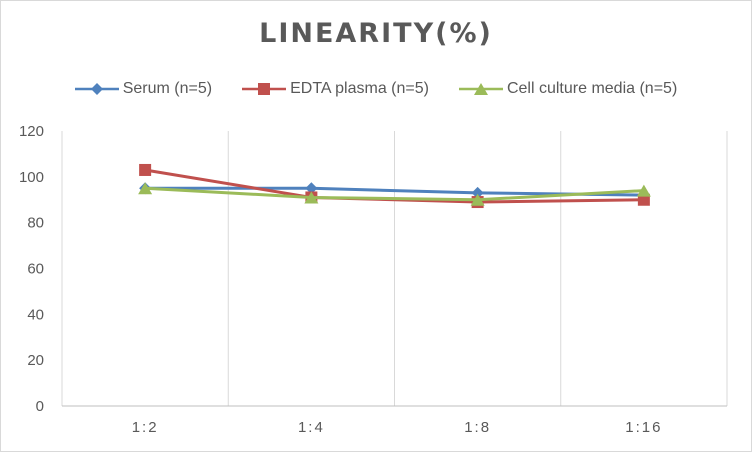  Describe the element at coordinates (592, 88) in the screenshot. I see `legend-label-cell-culture-media: Cell culture media (n=5)` at that location.